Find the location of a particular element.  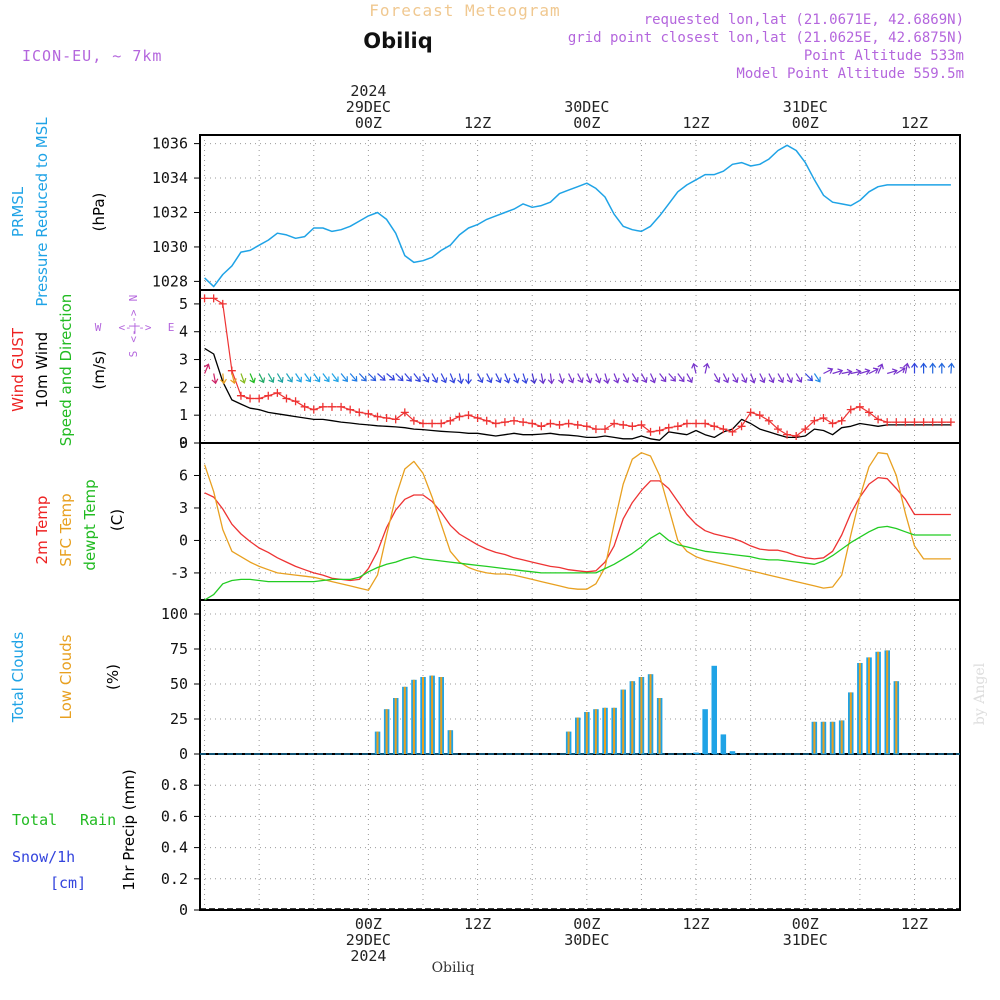

wind-y-tick-label: 1 is located at coordinates (183, 415).